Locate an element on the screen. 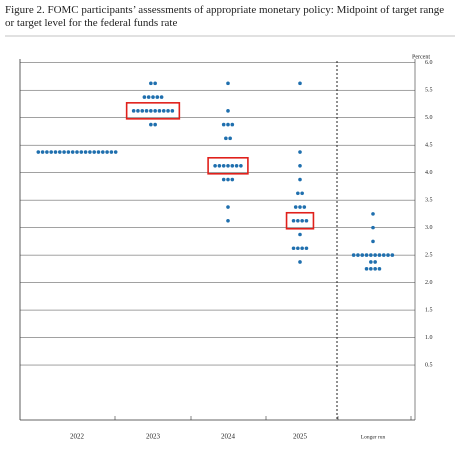  y-tick-label: 3.5 is located at coordinates (429, 201).